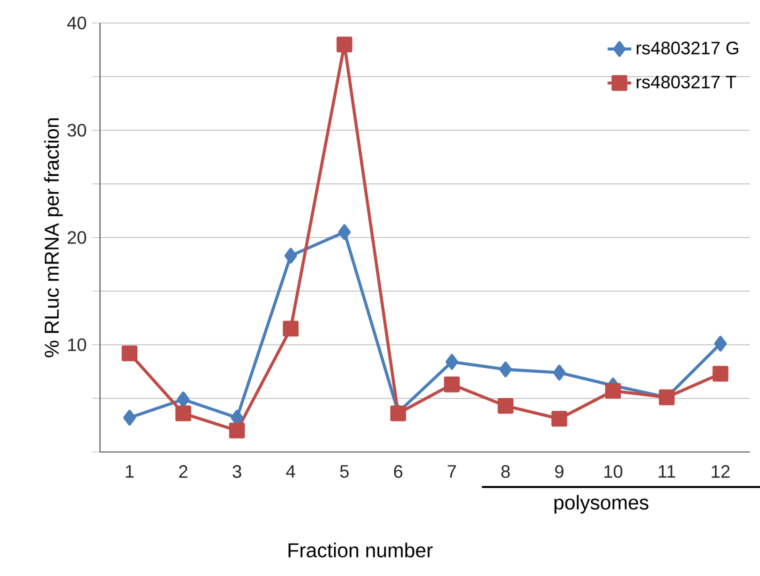 This screenshot has height=576, width=760. I want to click on x-tick-label: 11, so click(667, 471).